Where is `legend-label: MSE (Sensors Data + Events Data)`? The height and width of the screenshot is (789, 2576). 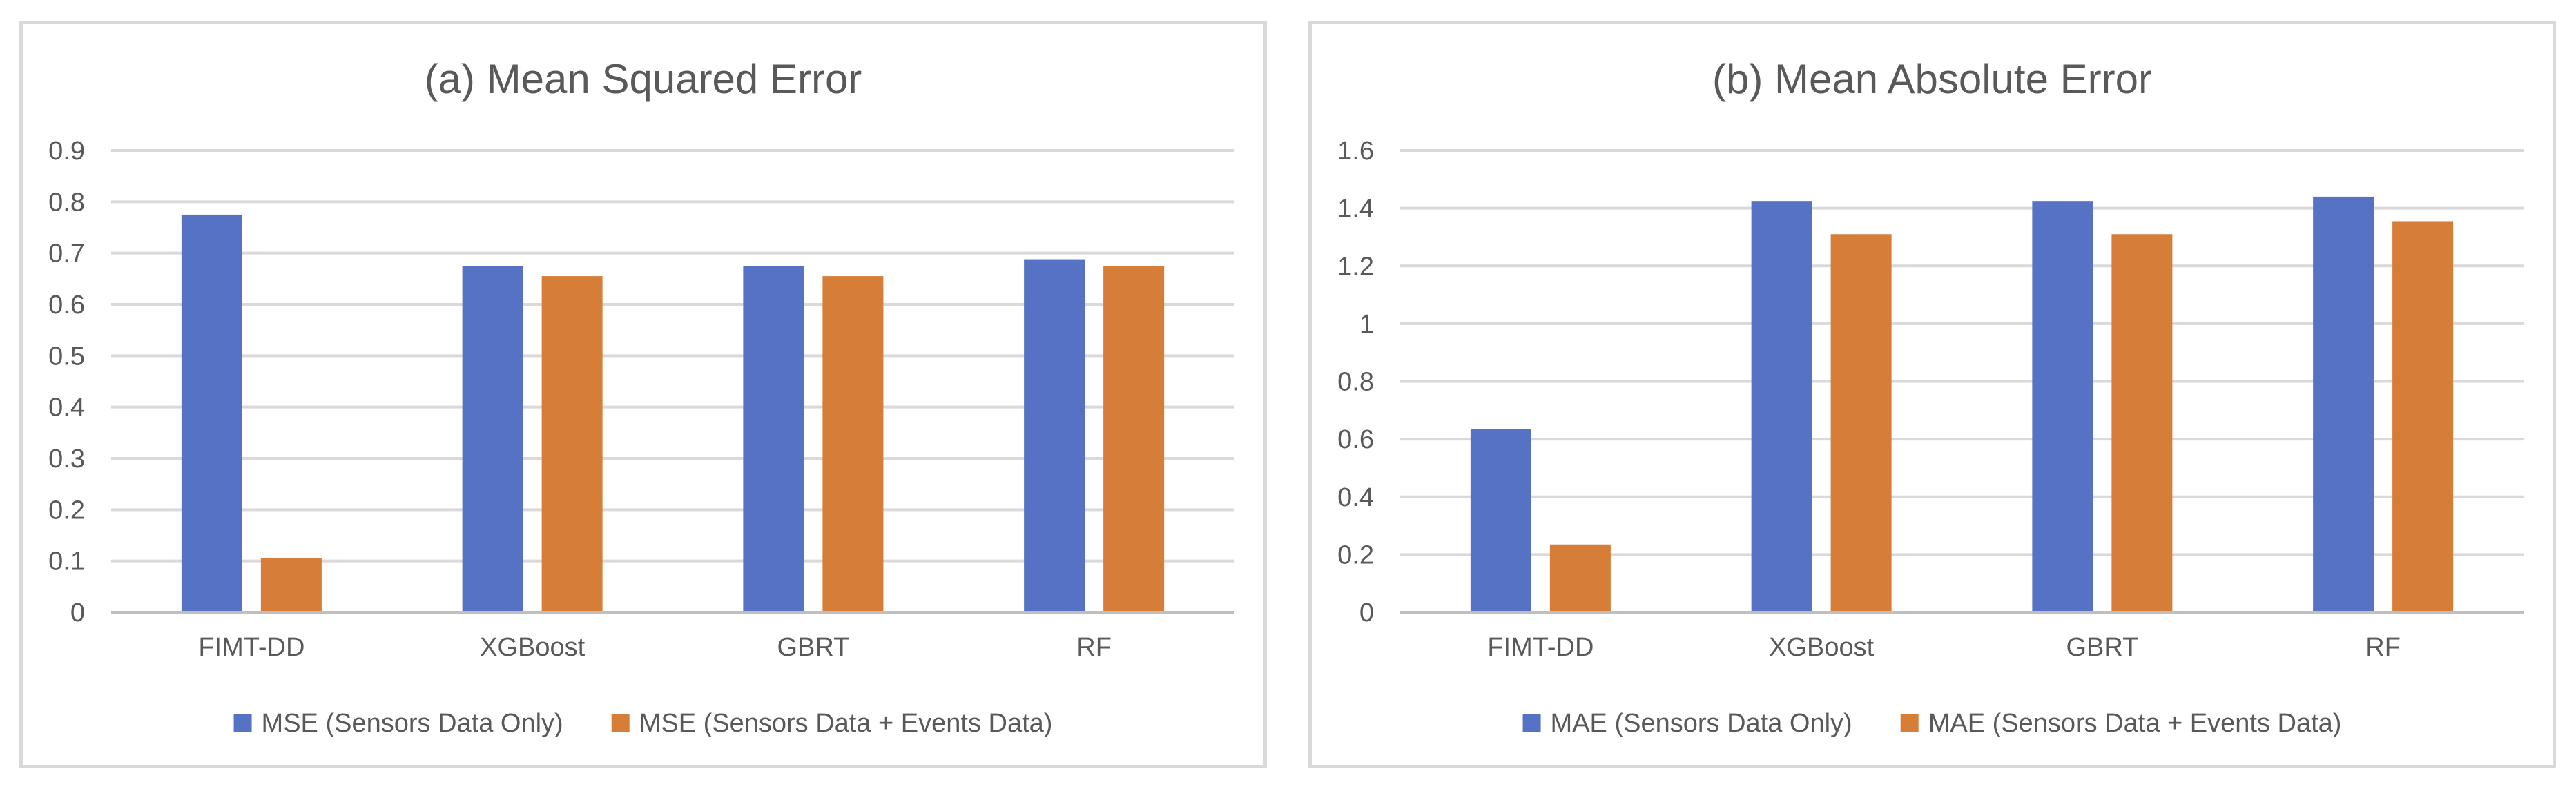
legend-label: MSE (Sensors Data + Events Data) is located at coordinates (846, 723).